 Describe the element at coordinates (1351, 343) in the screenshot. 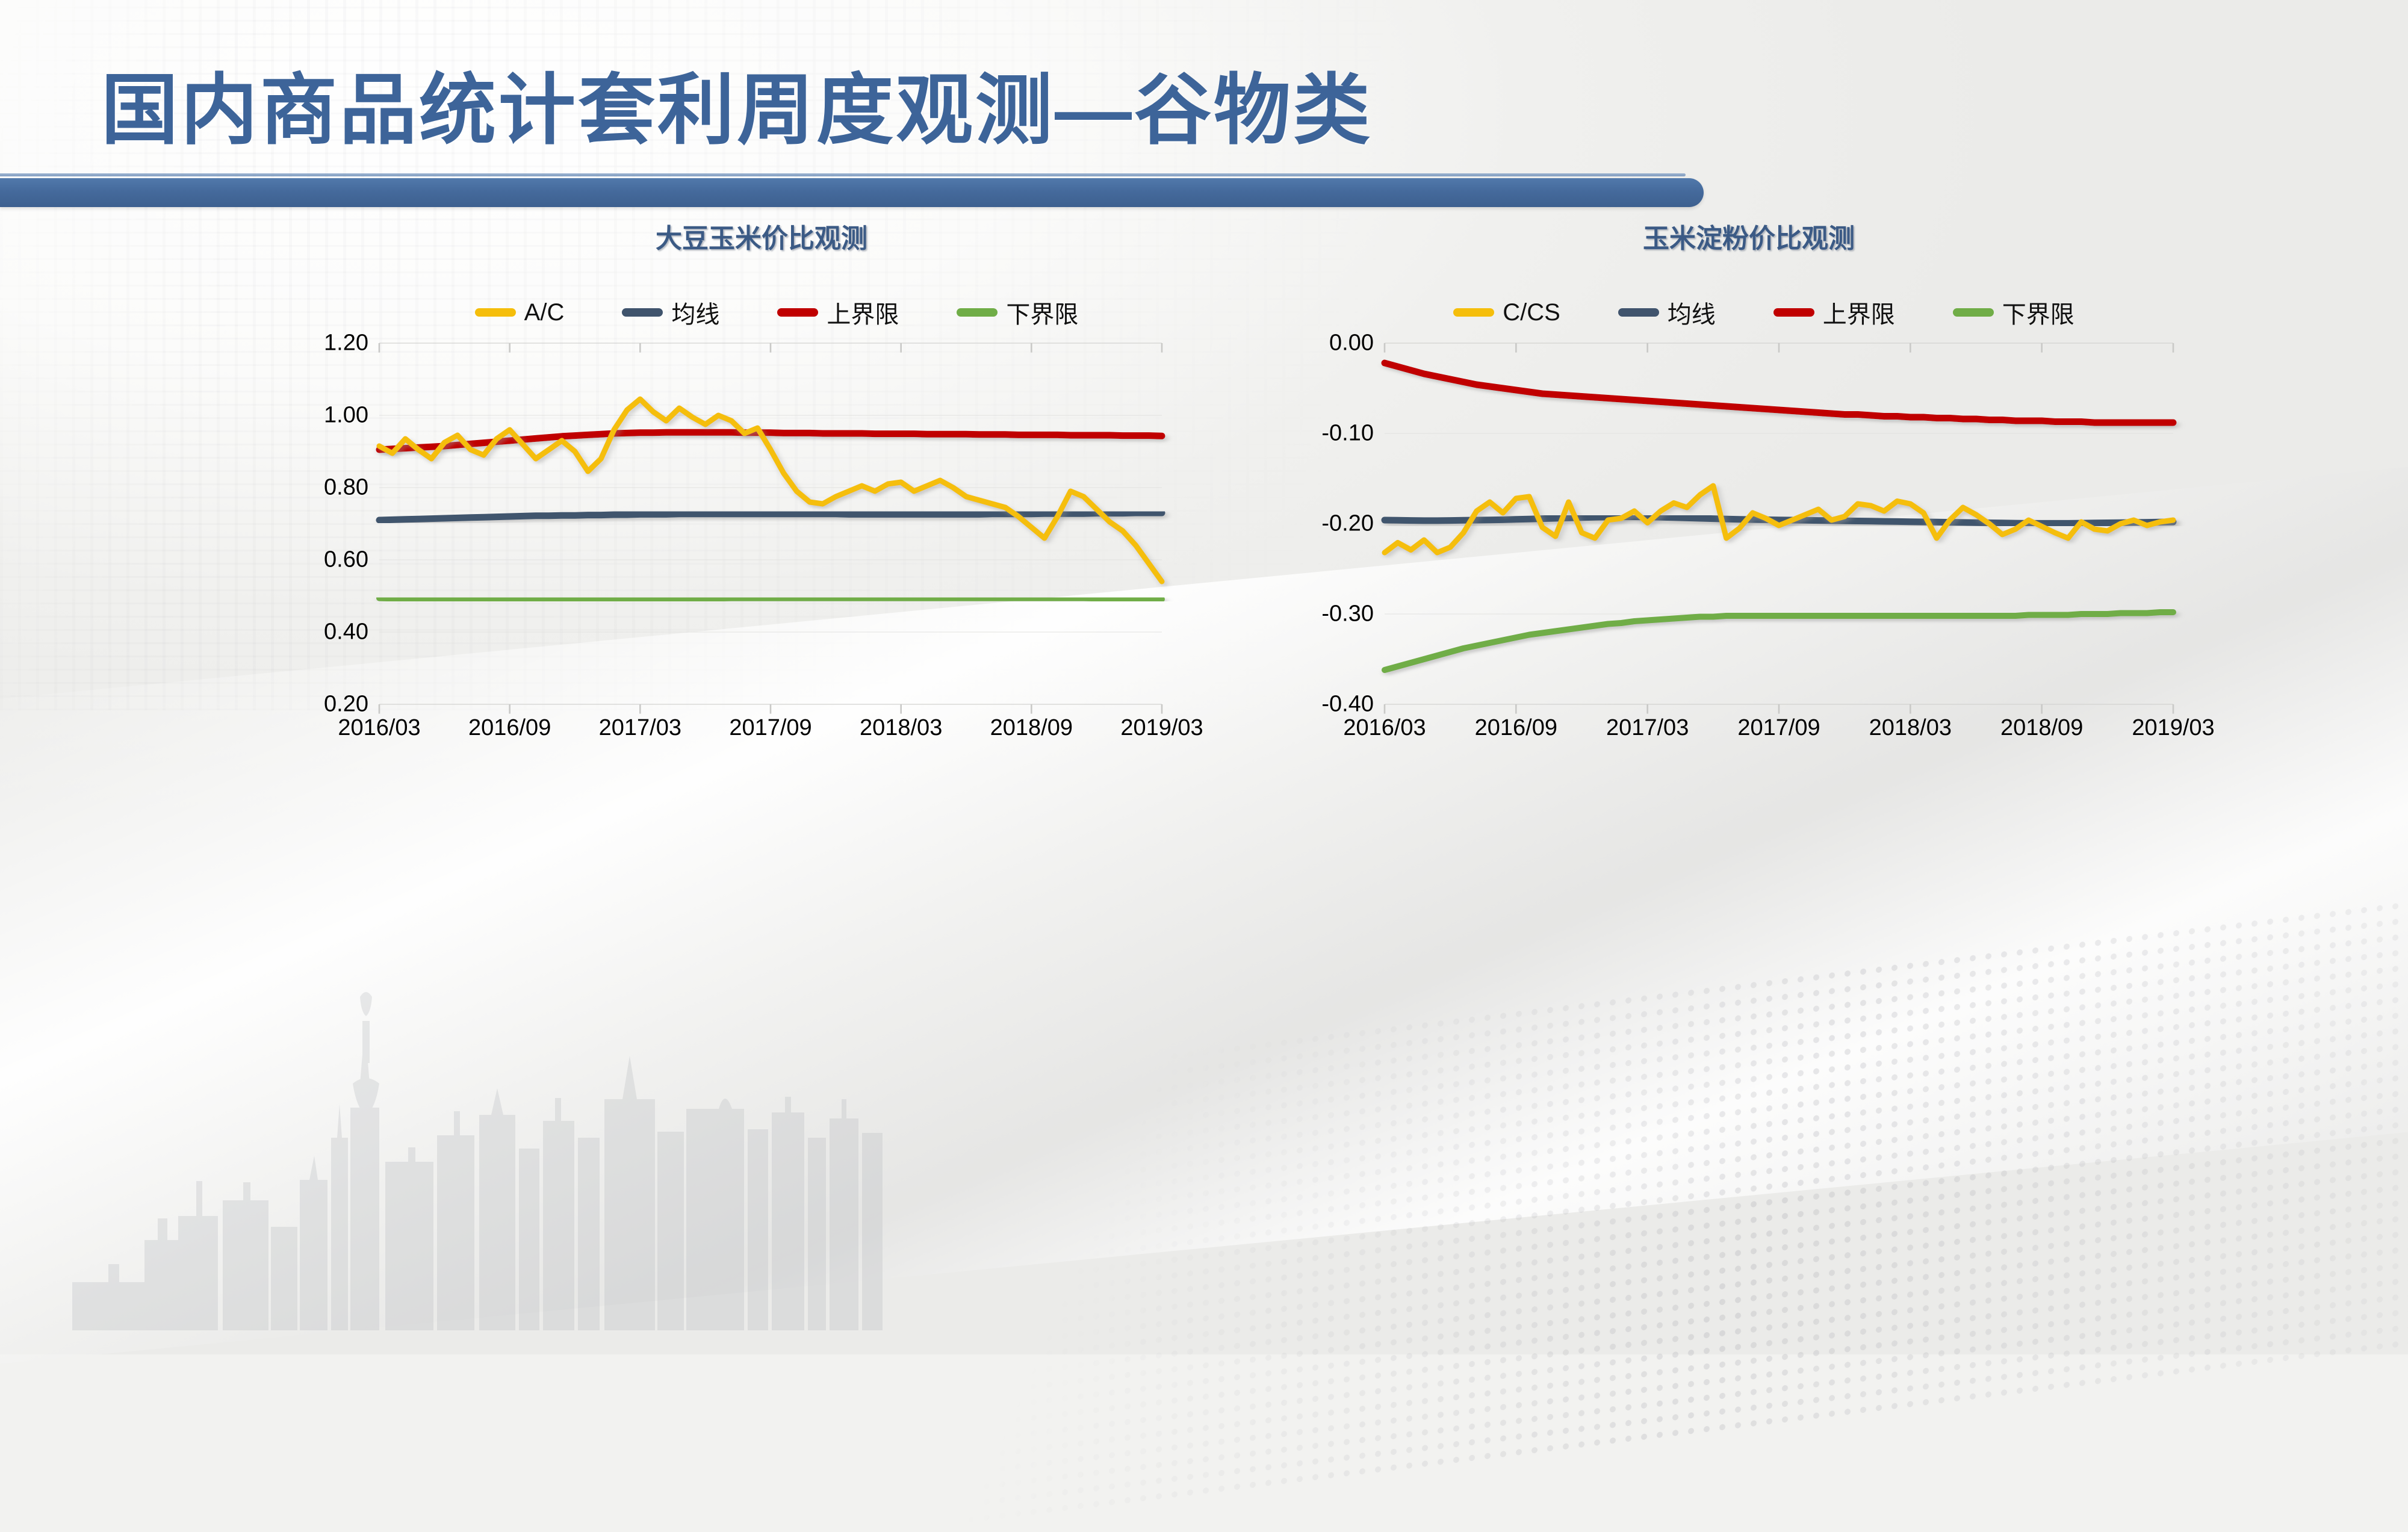

I see `y-axis-tick-label: 0.00` at that location.